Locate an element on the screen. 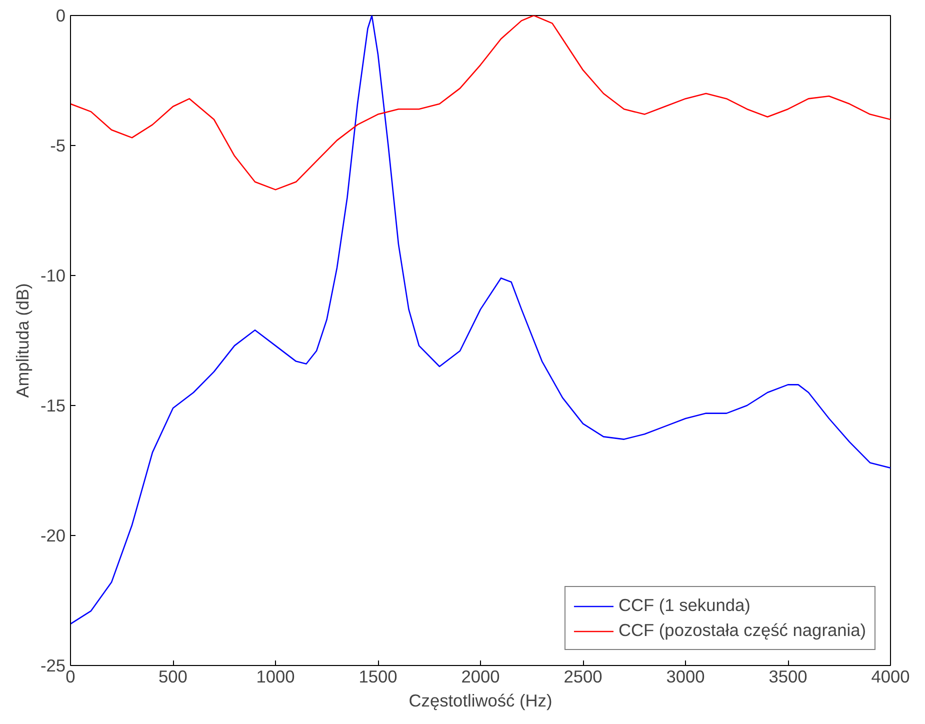  legend-label: CCF (pozostała część nagrania) is located at coordinates (742, 630).